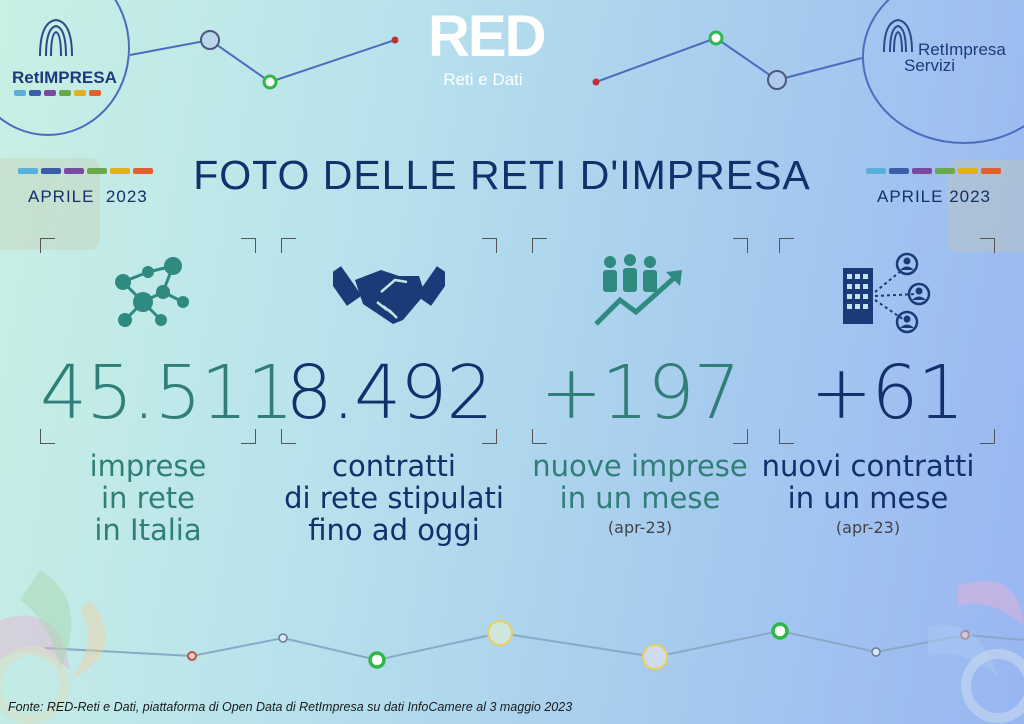  What do you see at coordinates (487, 36) in the screenshot?
I see `logo-red-main: RED` at bounding box center [487, 36].